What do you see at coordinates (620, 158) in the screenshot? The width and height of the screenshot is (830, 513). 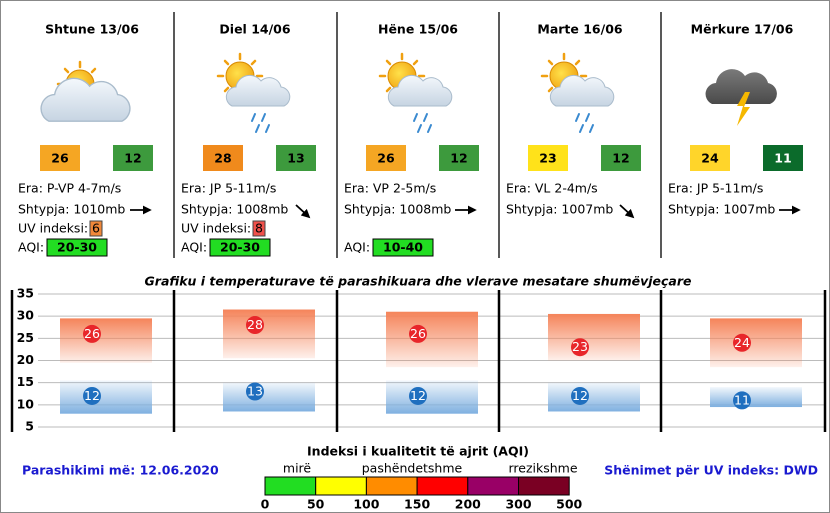 I see `min-temp: 12` at bounding box center [620, 158].